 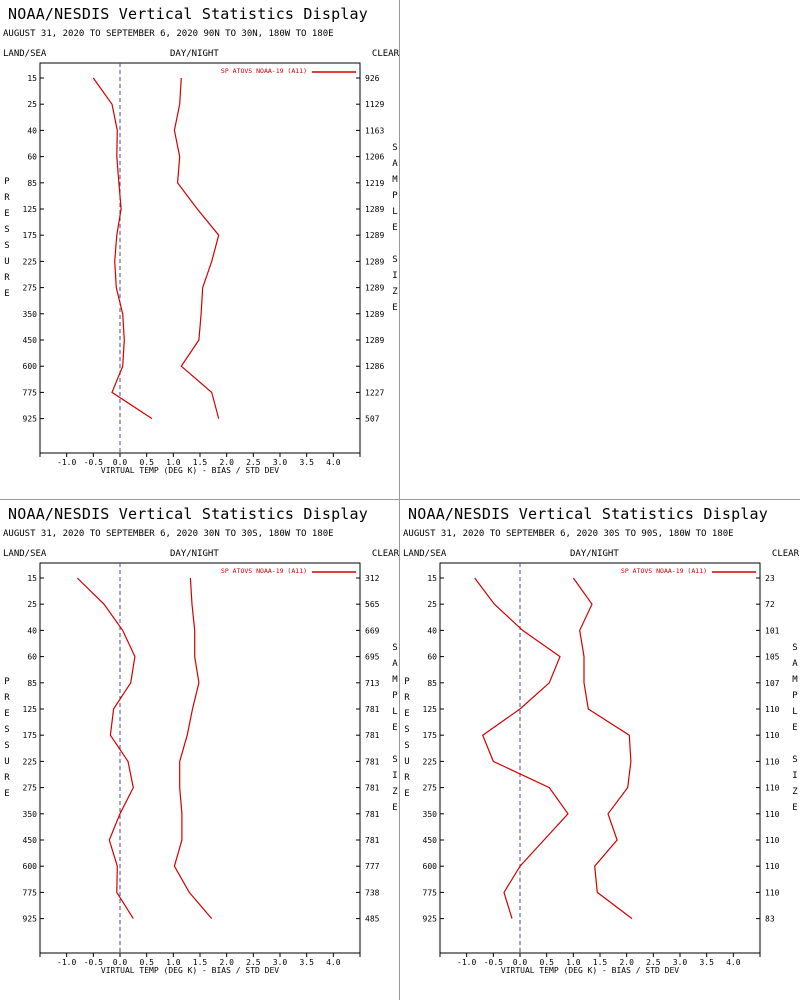 What do you see at coordinates (772, 630) in the screenshot?
I see `sample-size-label: 101` at bounding box center [772, 630].